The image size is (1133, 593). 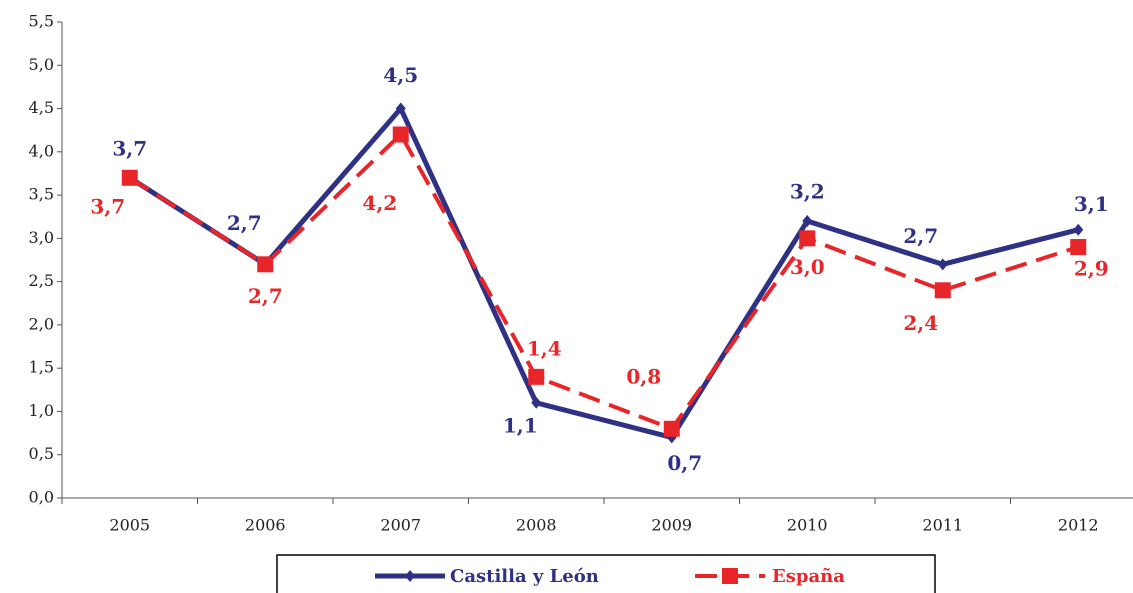 I want to click on data-label: 3,0, so click(x=807, y=267).